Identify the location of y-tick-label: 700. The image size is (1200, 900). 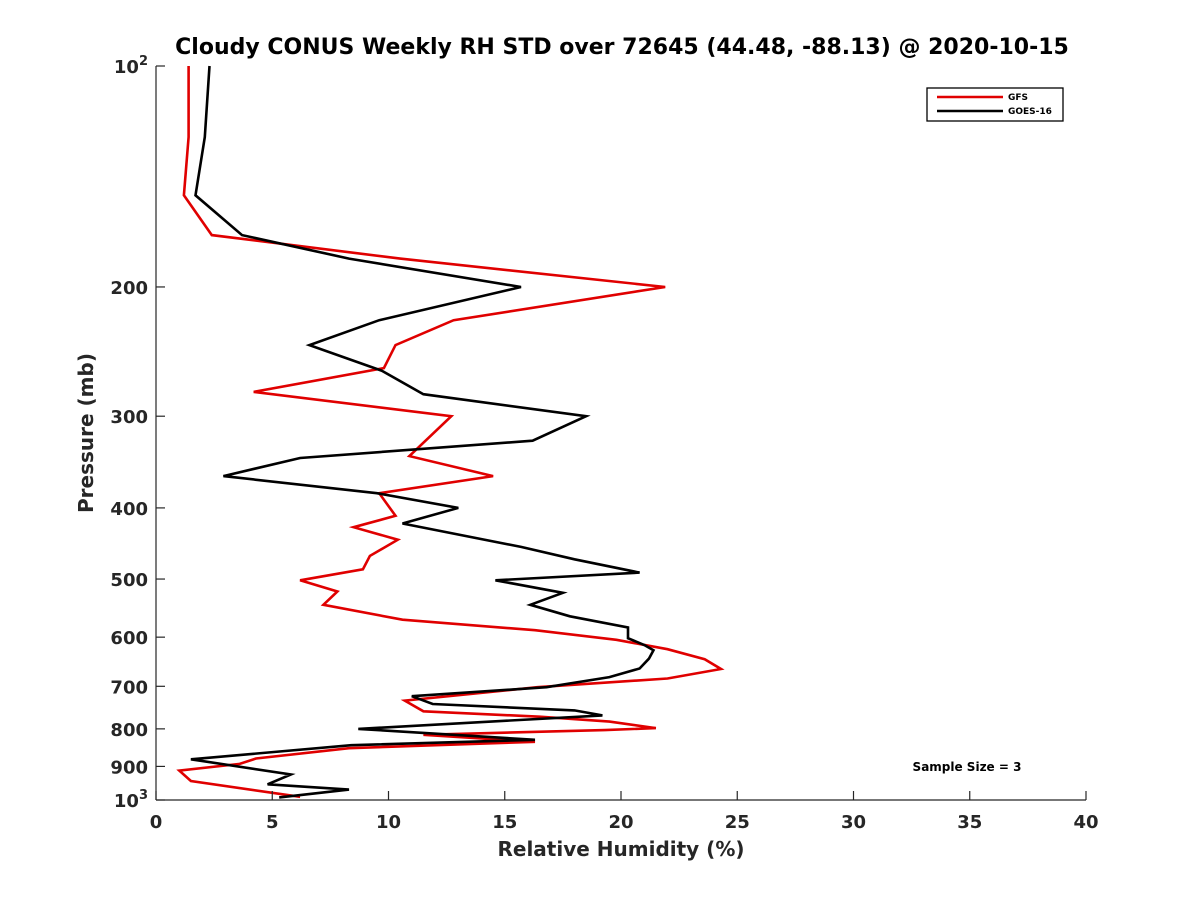
(129, 687).